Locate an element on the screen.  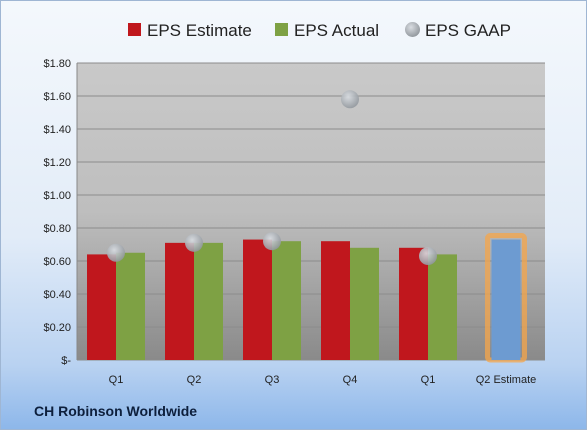
y-tick-label: $0.80 is located at coordinates (57, 229).